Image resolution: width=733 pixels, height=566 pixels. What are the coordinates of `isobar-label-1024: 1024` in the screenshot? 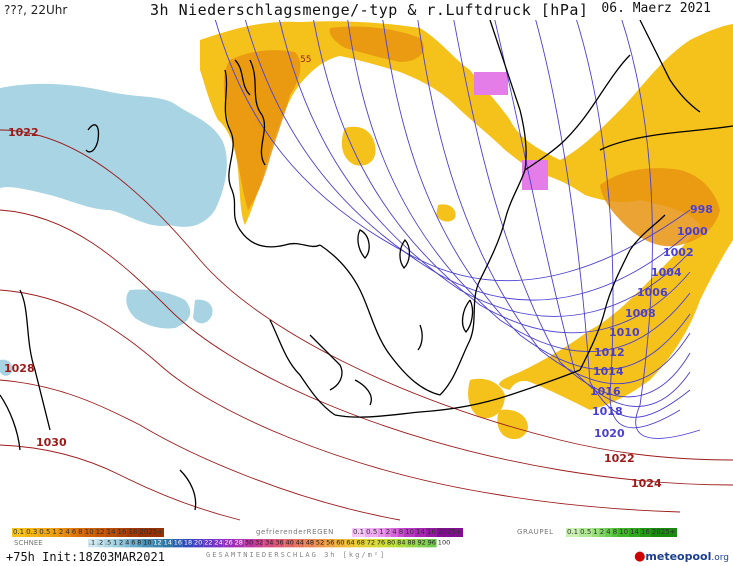 It's located at (646, 483).